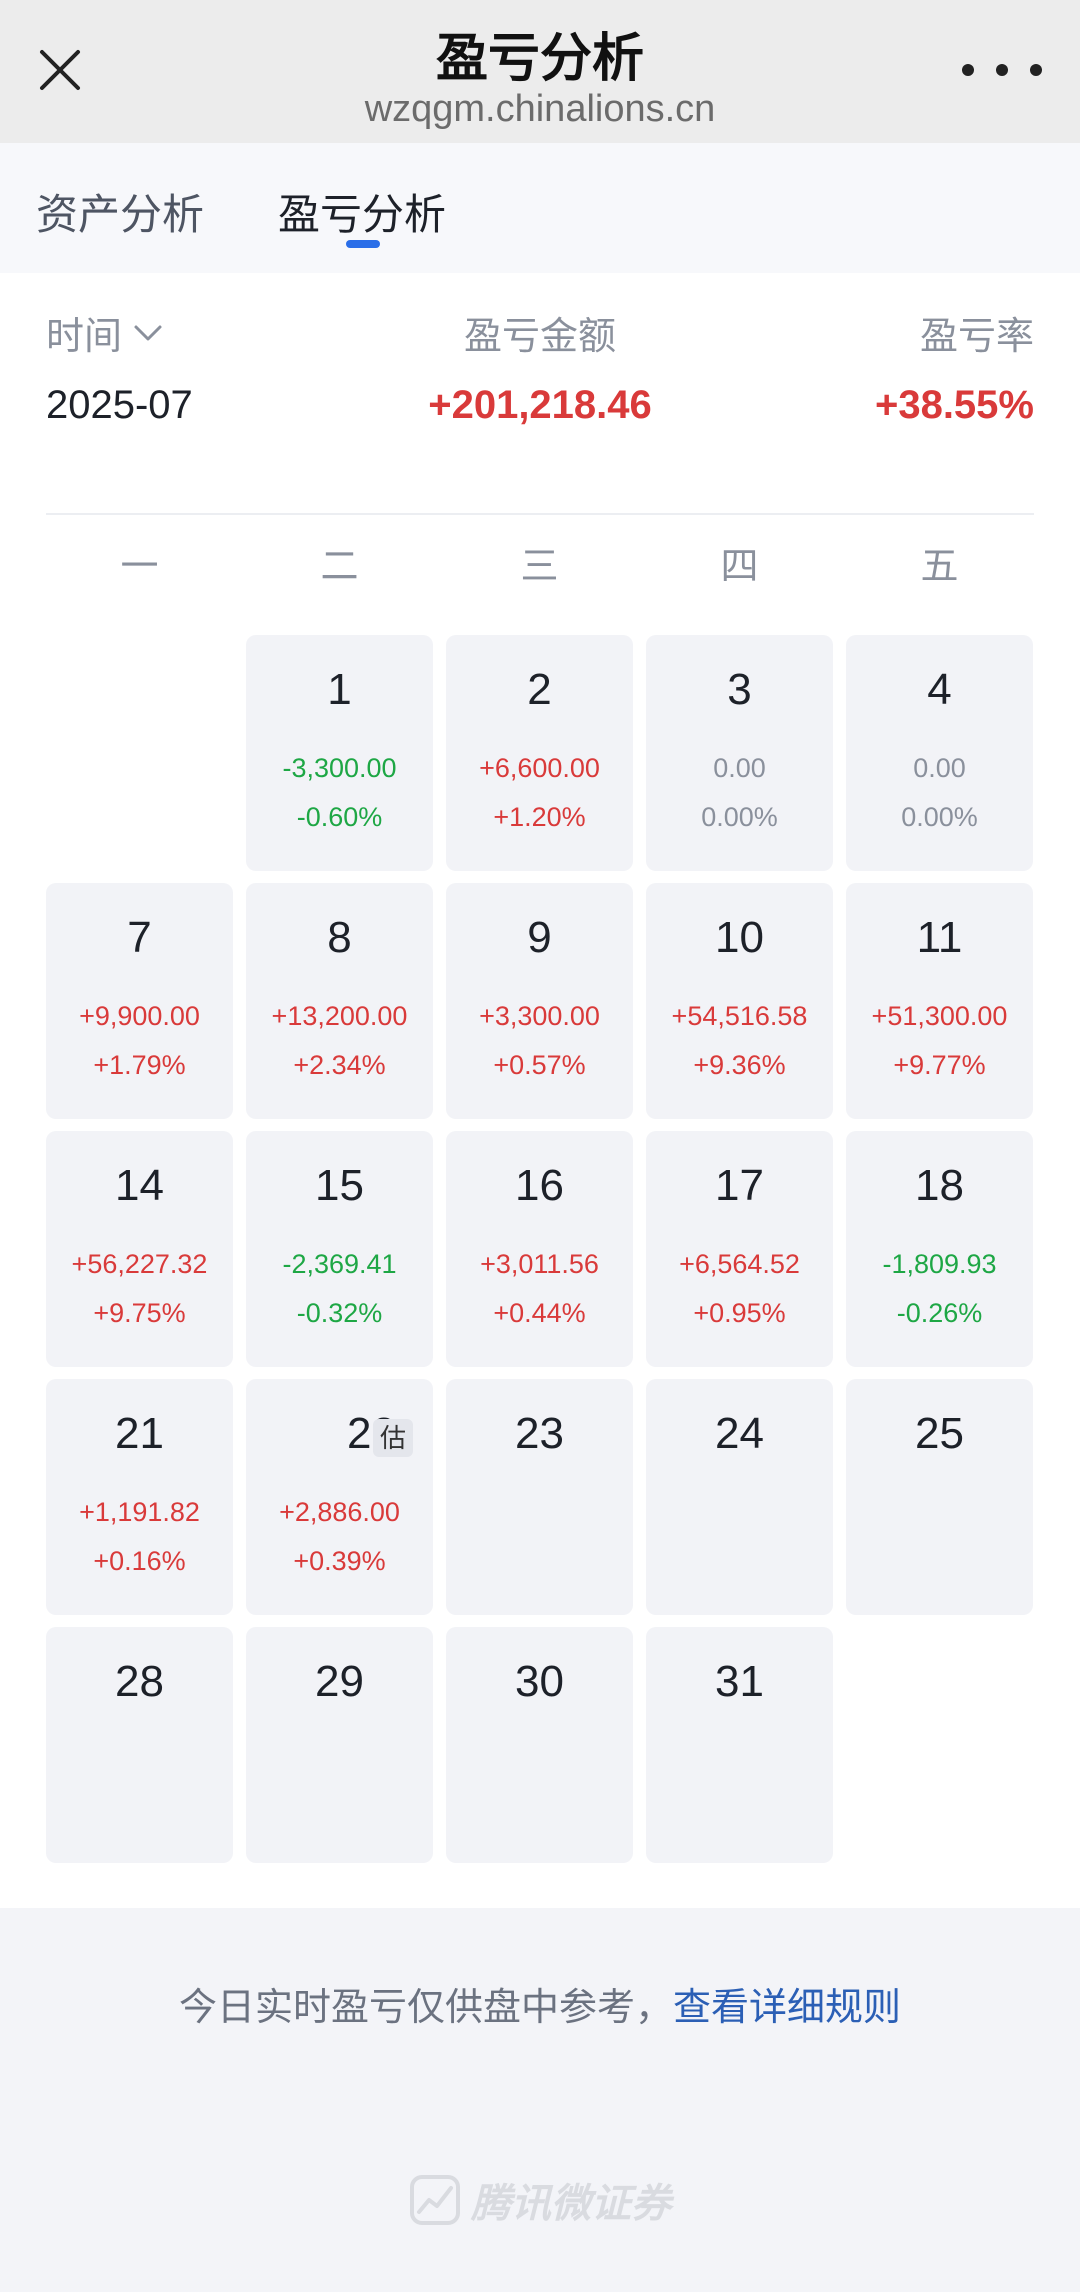 The width and height of the screenshot is (1080, 2292). Describe the element at coordinates (539, 1313) in the screenshot. I see `day-pnl-rate: +0.44%` at that location.